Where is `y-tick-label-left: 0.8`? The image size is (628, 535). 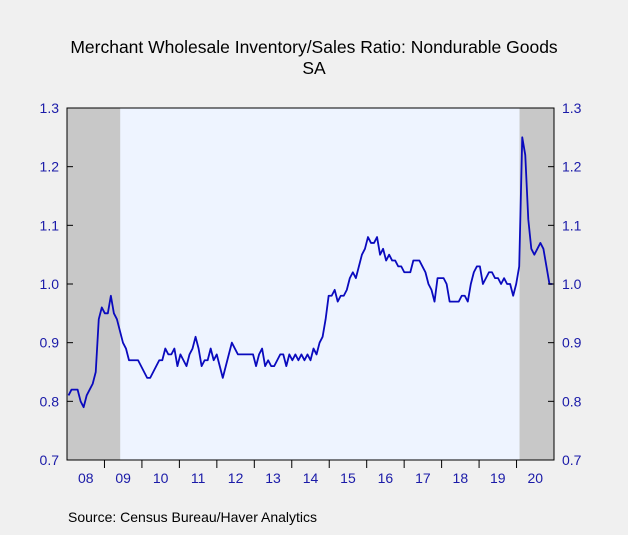 y-tick-label-left: 0.8 is located at coordinates (50, 401).